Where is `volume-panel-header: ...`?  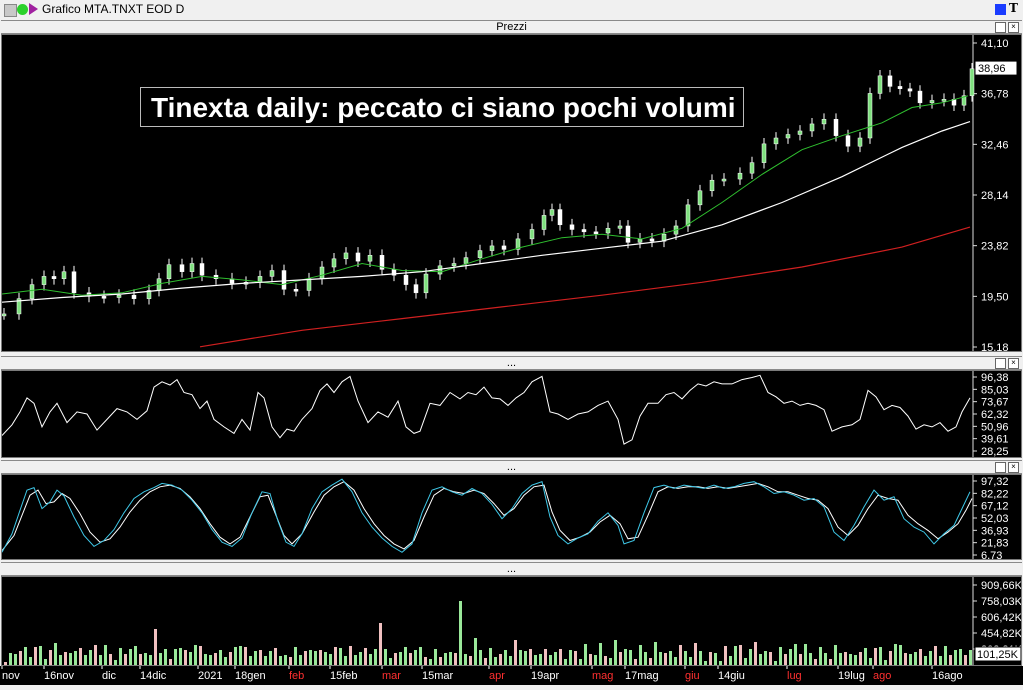
volume-panel-header: ... is located at coordinates (511, 569).